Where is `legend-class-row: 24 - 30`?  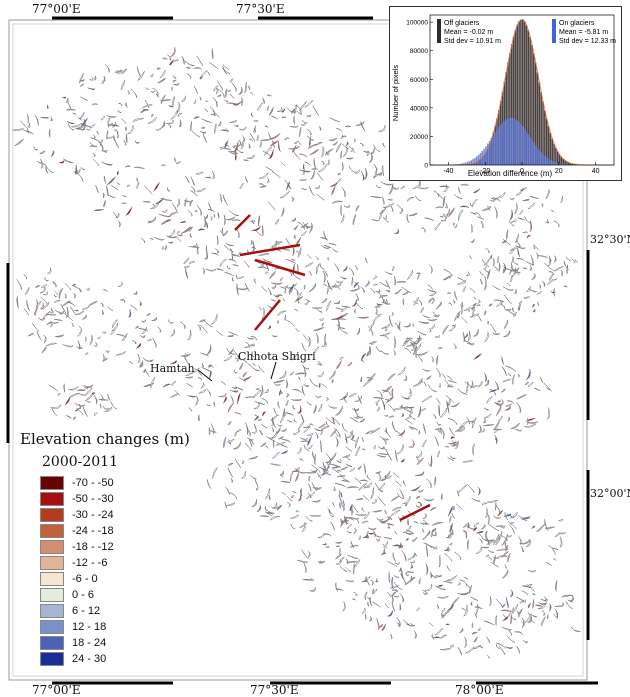
legend-class-row: 24 - 30 is located at coordinates (73, 659).